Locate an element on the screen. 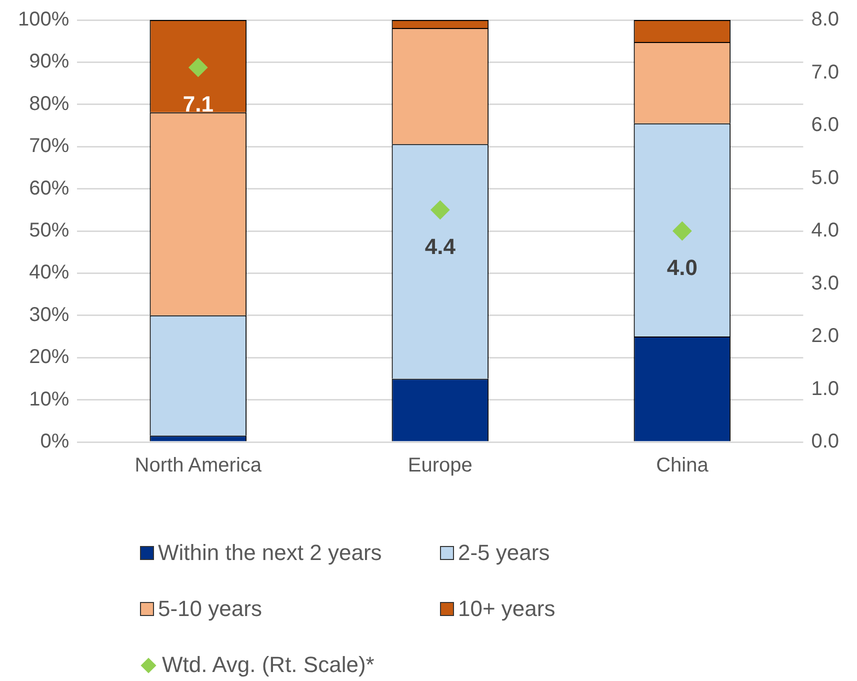 This screenshot has width=857, height=681. y-tick-label: 30% is located at coordinates (49, 315).